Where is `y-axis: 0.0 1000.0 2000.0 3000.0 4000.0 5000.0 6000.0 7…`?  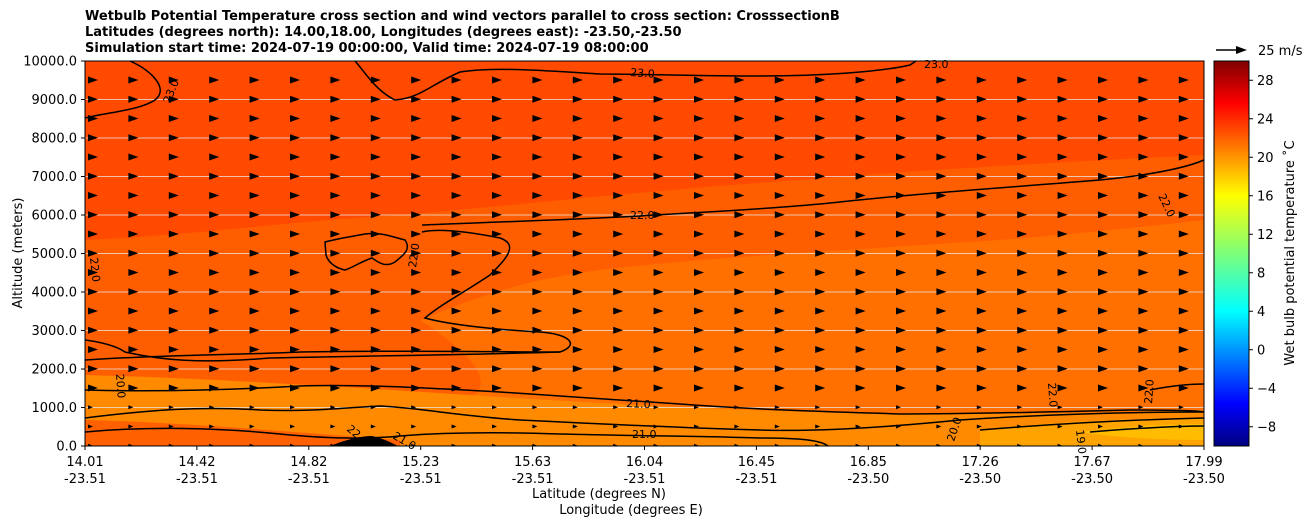 y-axis: 0.0 1000.0 2000.0 3000.0 4000.0 5000.0 6000.0 7… is located at coordinates (54, 255).